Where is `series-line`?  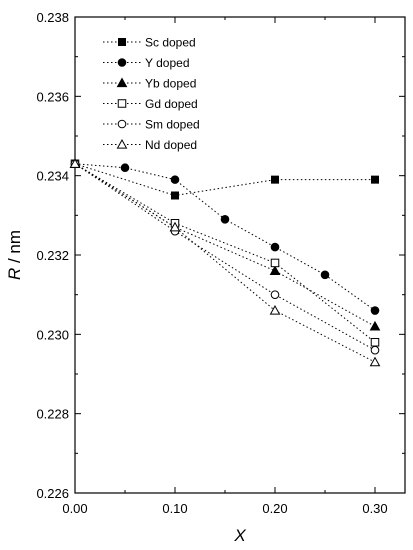 series-line is located at coordinates (224, 180).